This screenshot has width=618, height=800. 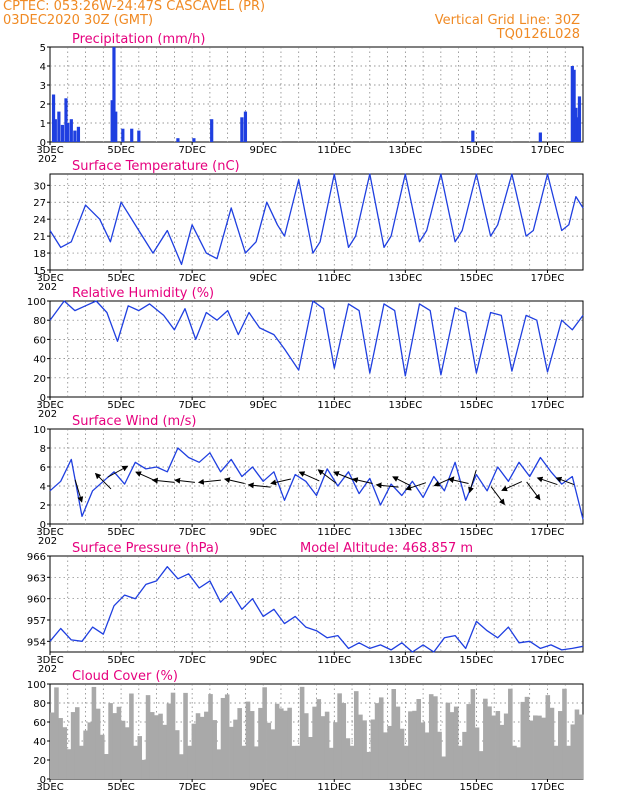 I want to click on panel-title: Surface Pressure (hPa), so click(x=145, y=548).